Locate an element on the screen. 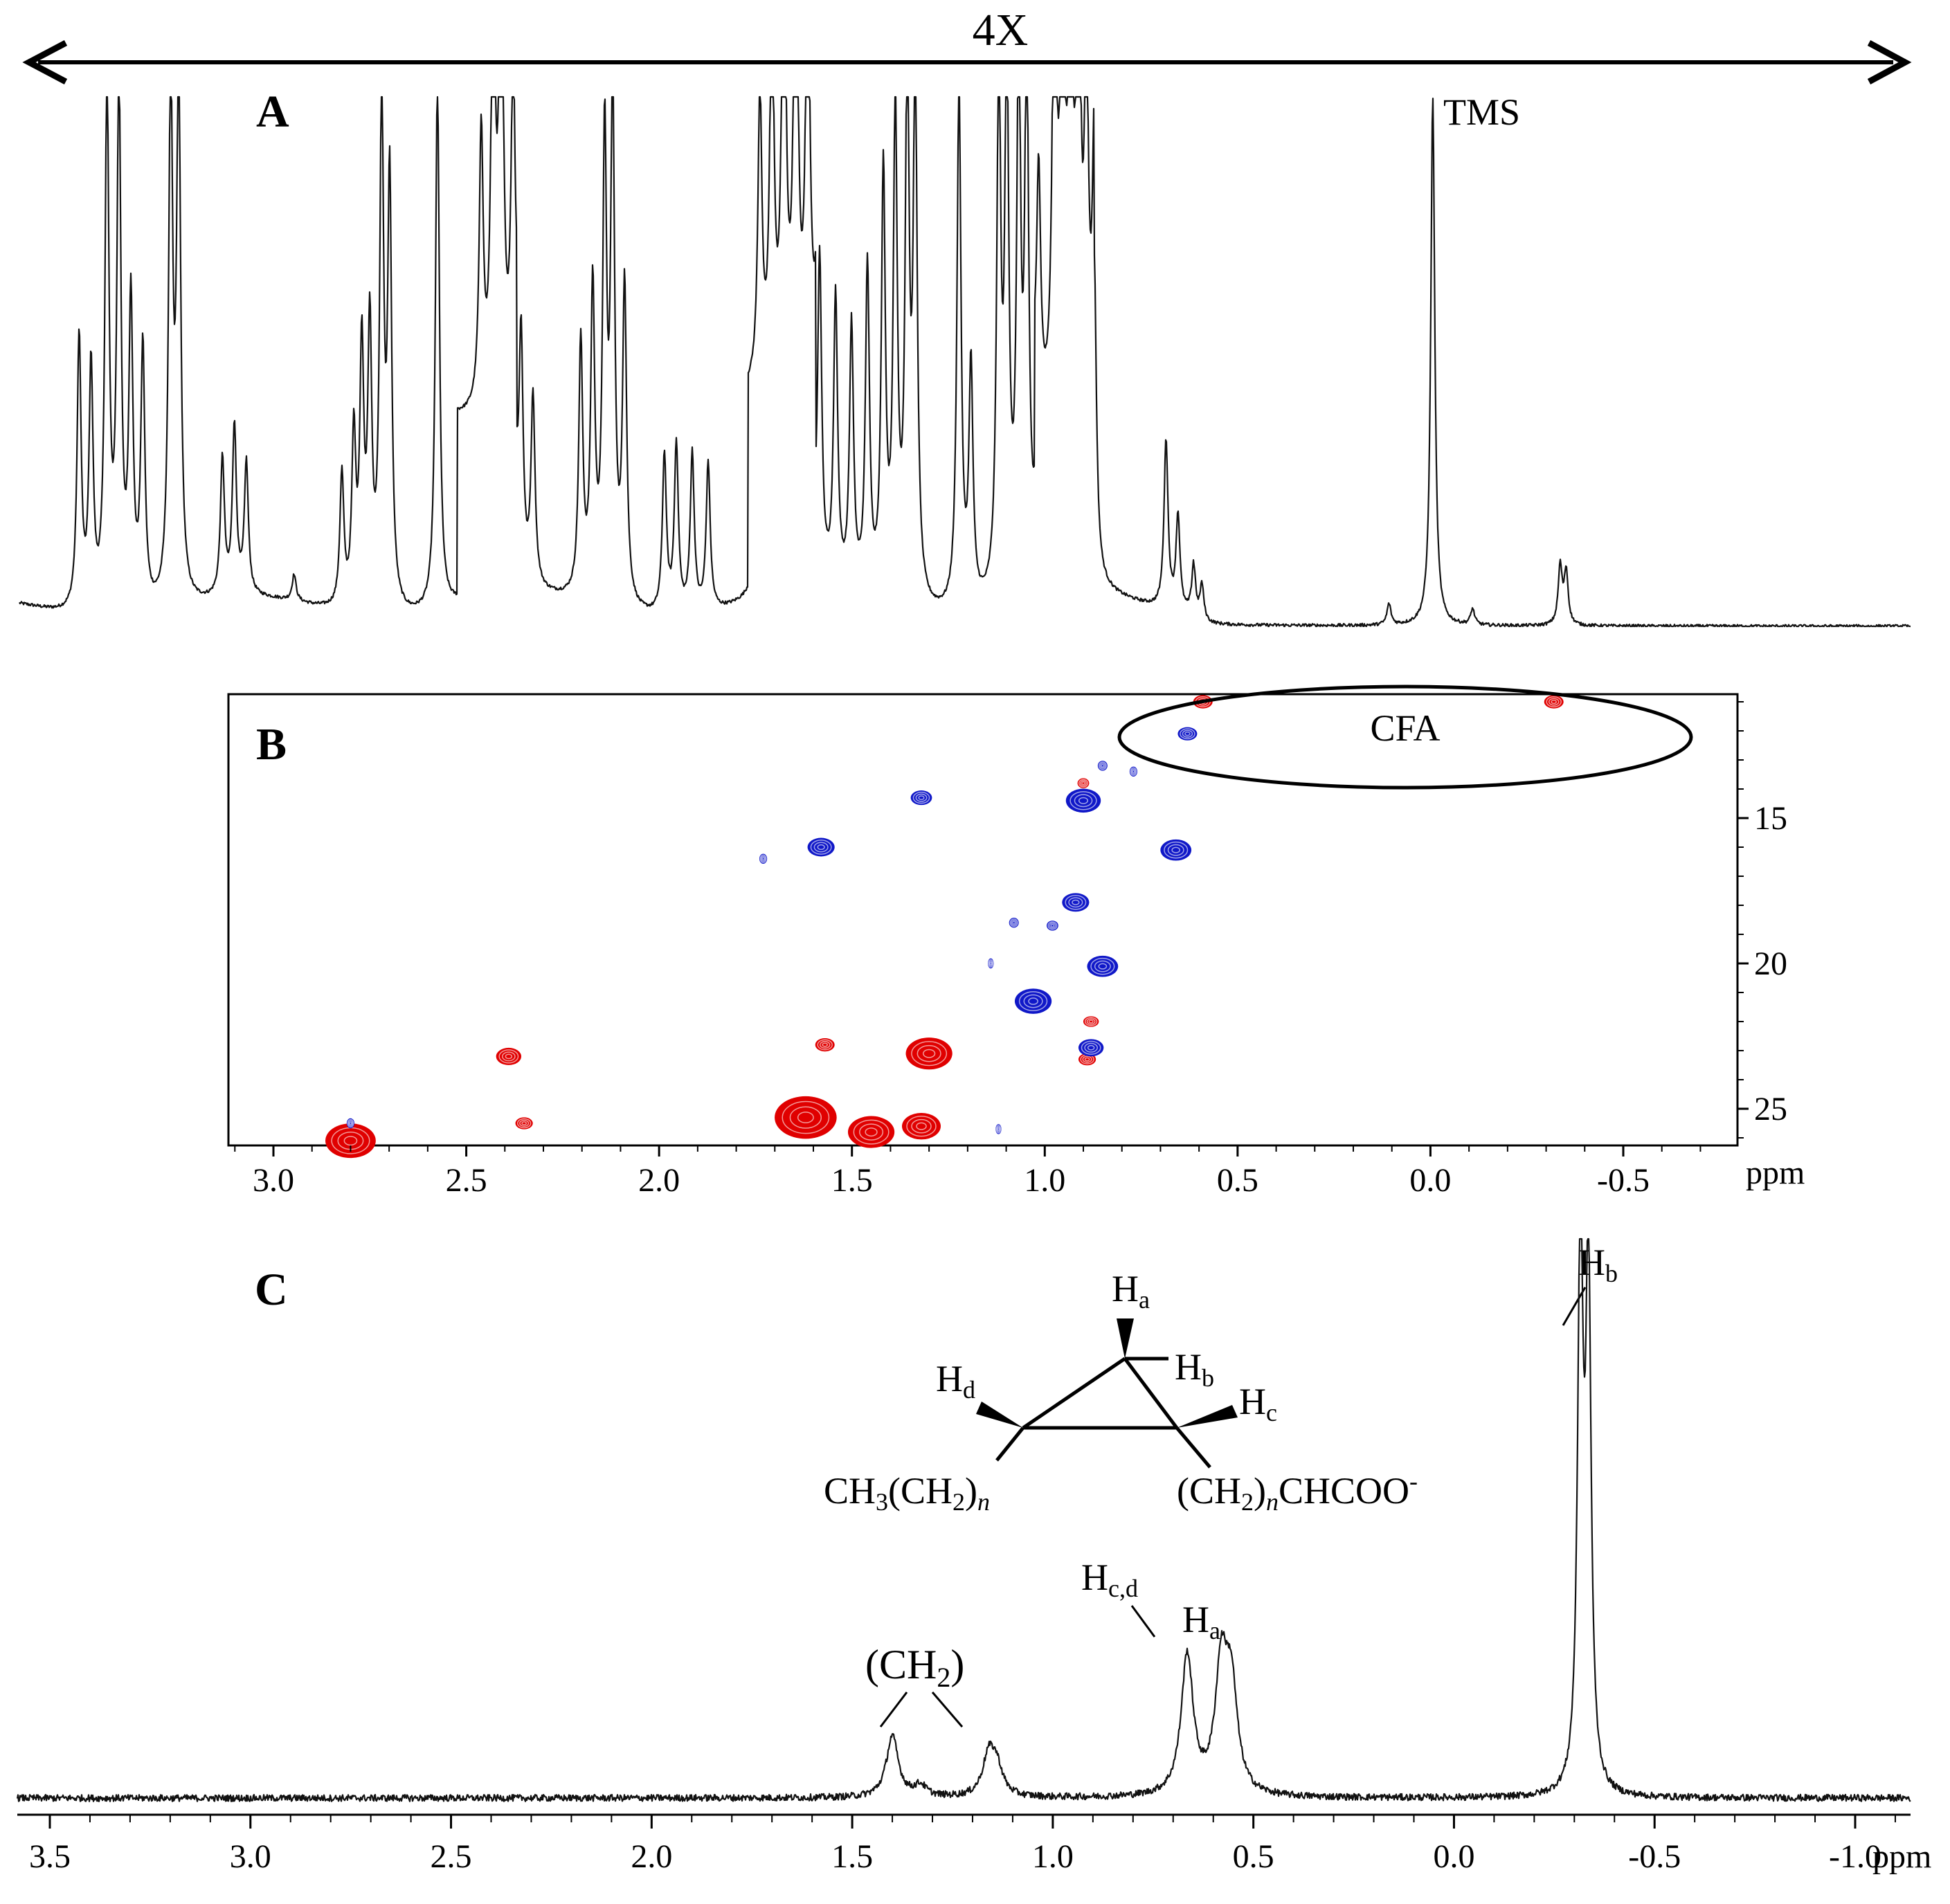  c-x-tick-label: 2.5 is located at coordinates (451, 1856).